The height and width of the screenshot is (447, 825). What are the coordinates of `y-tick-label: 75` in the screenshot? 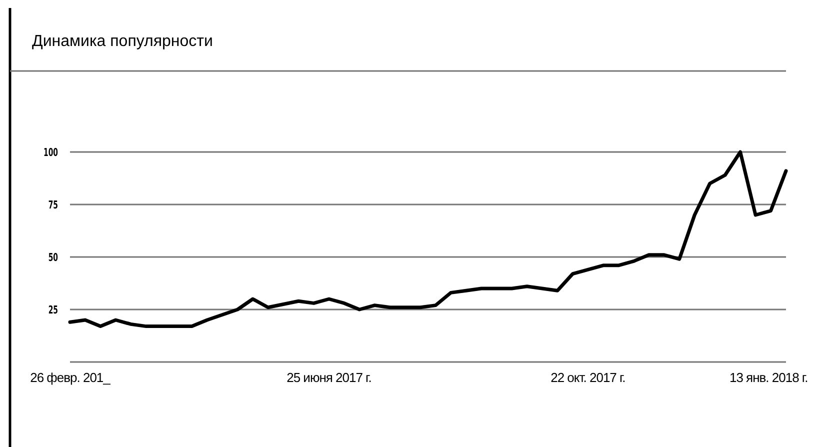 It's located at (53, 205).